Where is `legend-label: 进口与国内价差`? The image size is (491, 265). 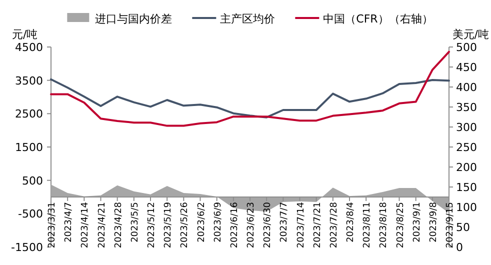
legend-label: 进口与国内价差 is located at coordinates (133, 19).